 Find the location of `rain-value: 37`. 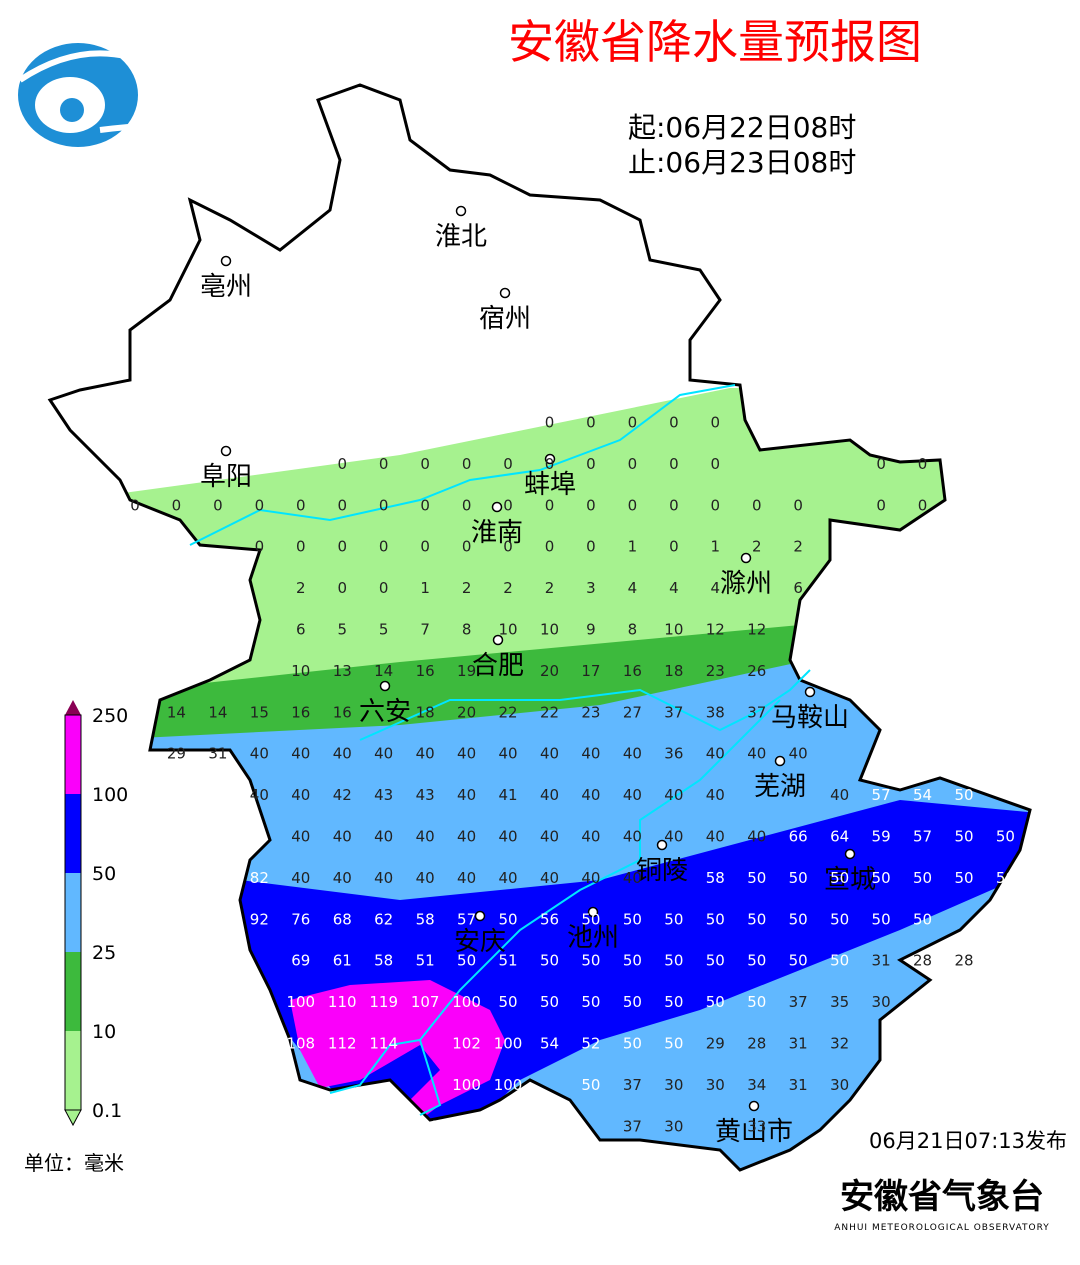

rain-value: 37 is located at coordinates (632, 1085).